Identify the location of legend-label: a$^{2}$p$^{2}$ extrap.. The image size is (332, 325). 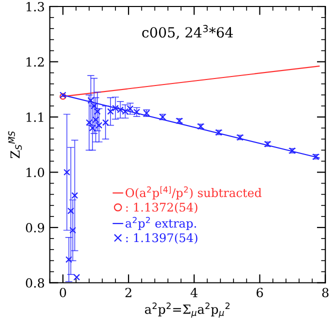
(161, 223).